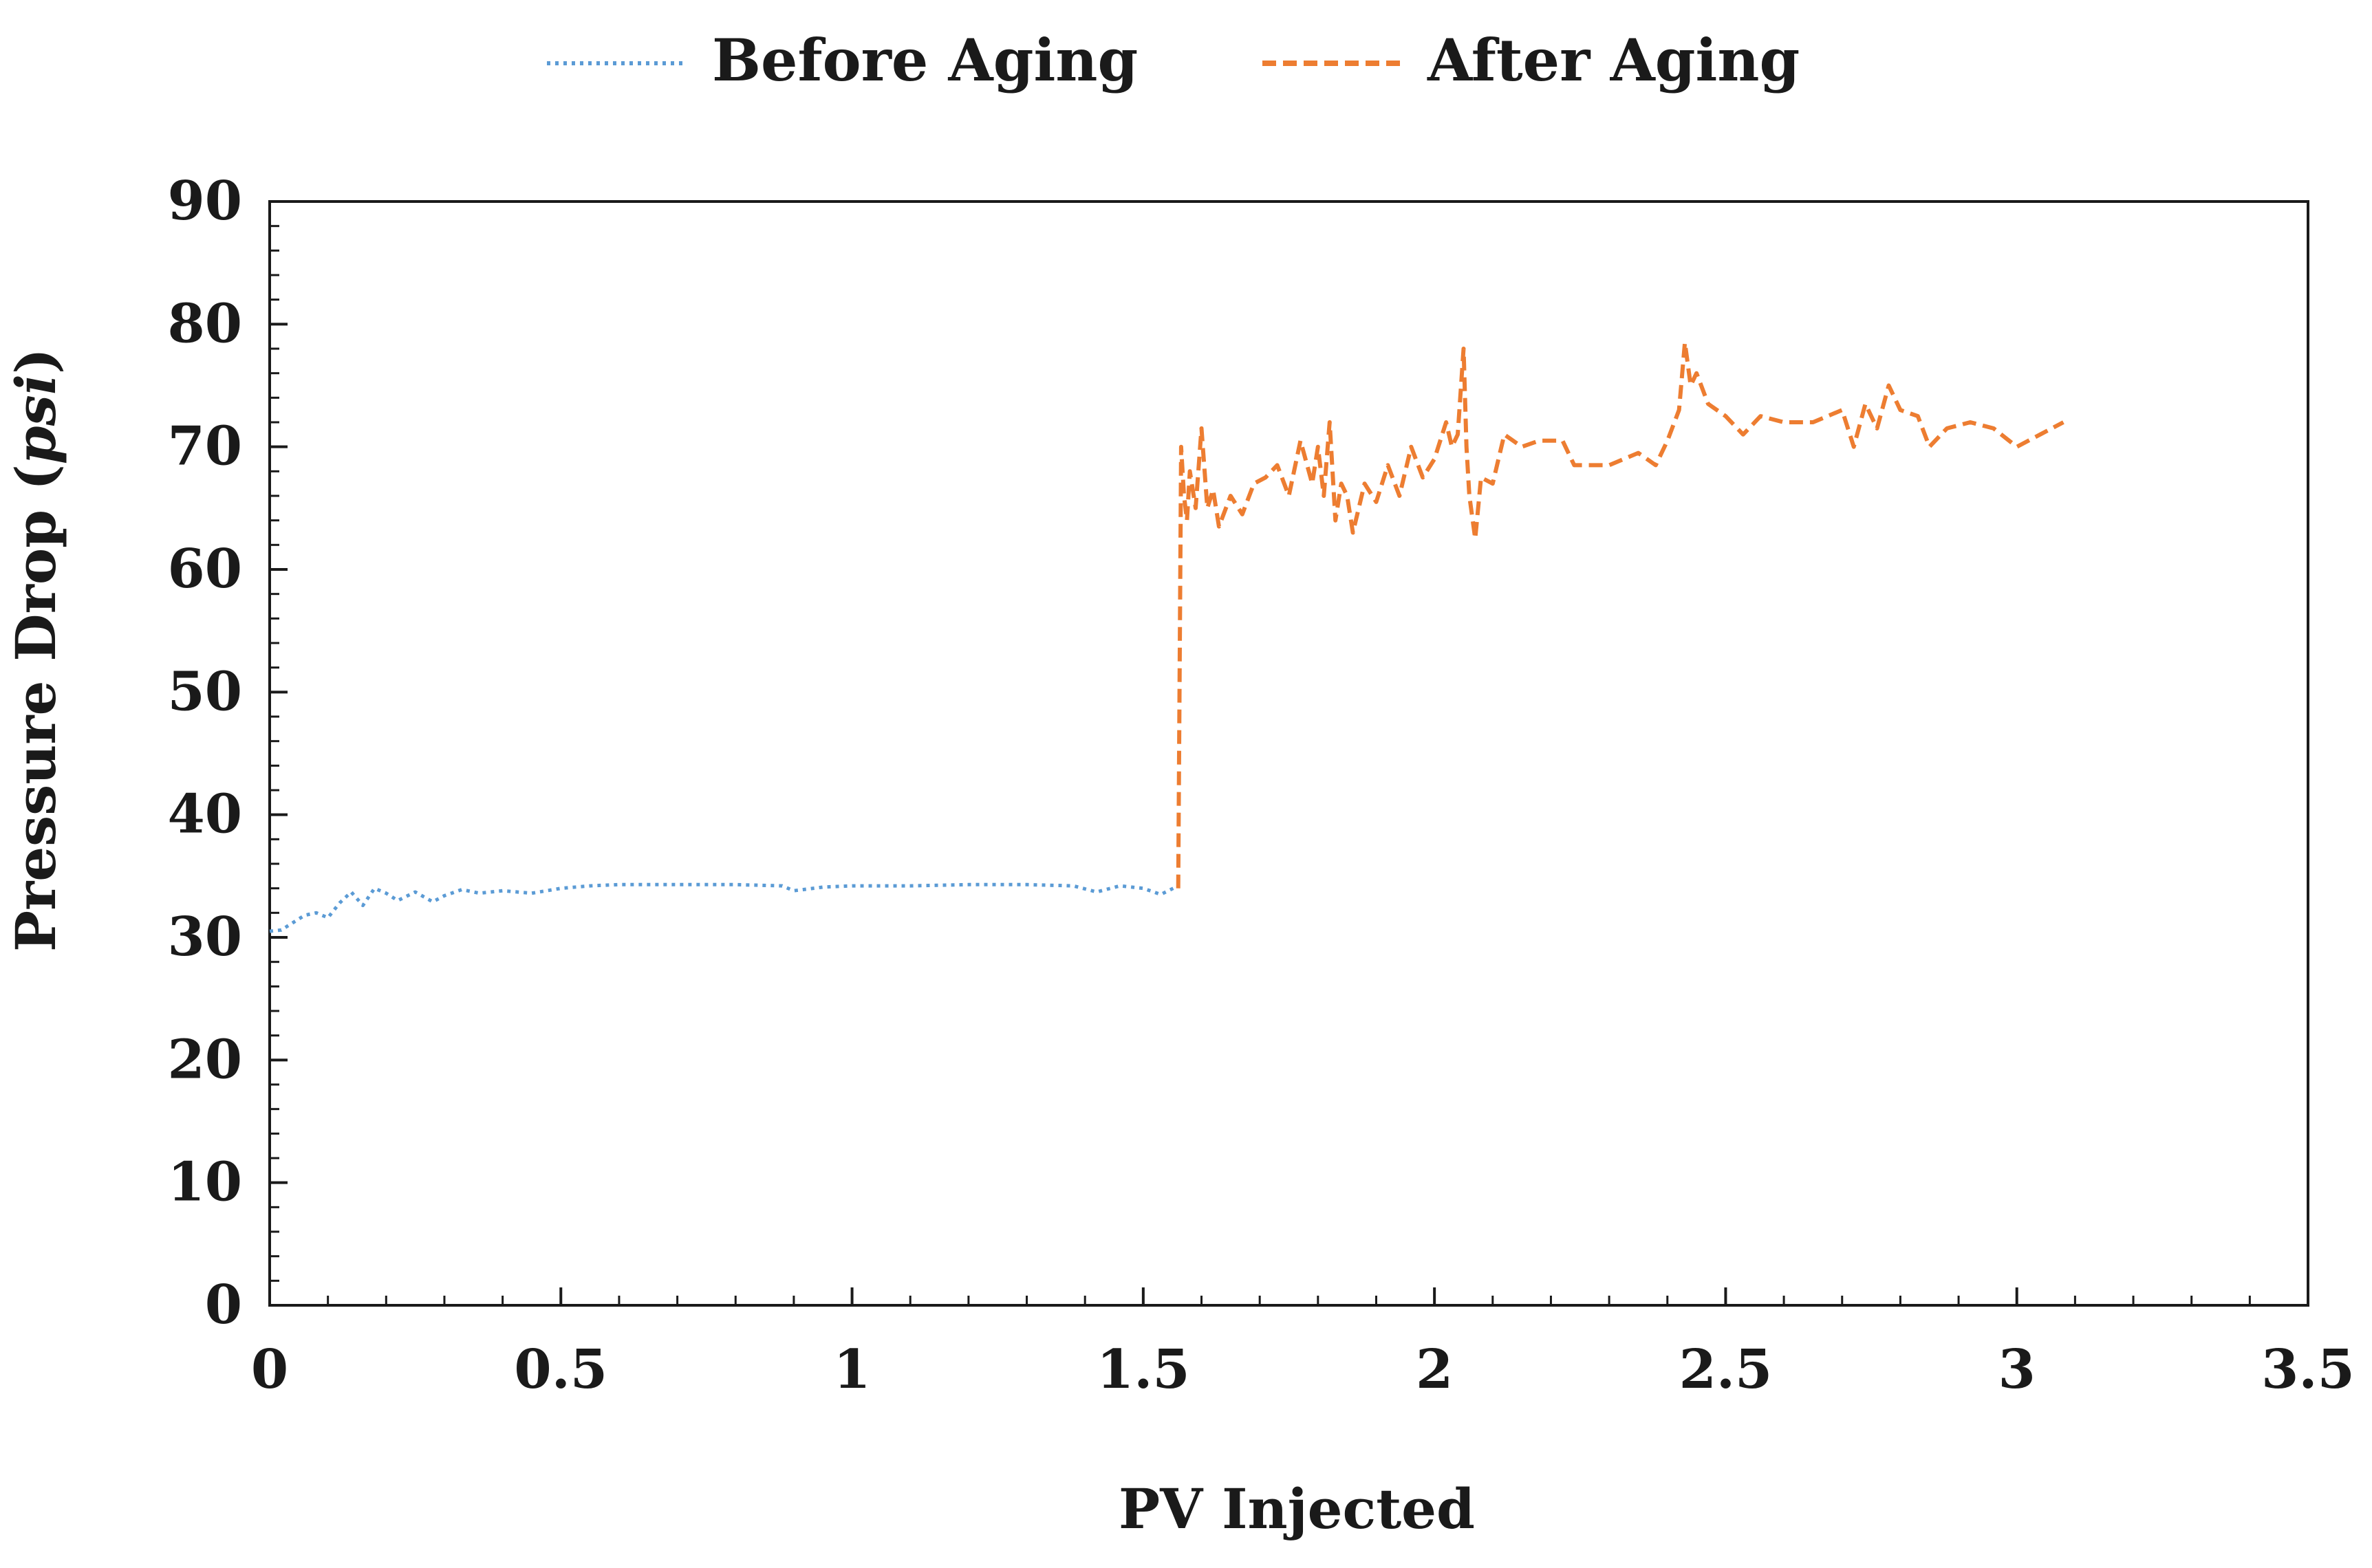 This screenshot has width=2372, height=1568. I want to click on x-axis-title: PV Injected, so click(1297, 1509).